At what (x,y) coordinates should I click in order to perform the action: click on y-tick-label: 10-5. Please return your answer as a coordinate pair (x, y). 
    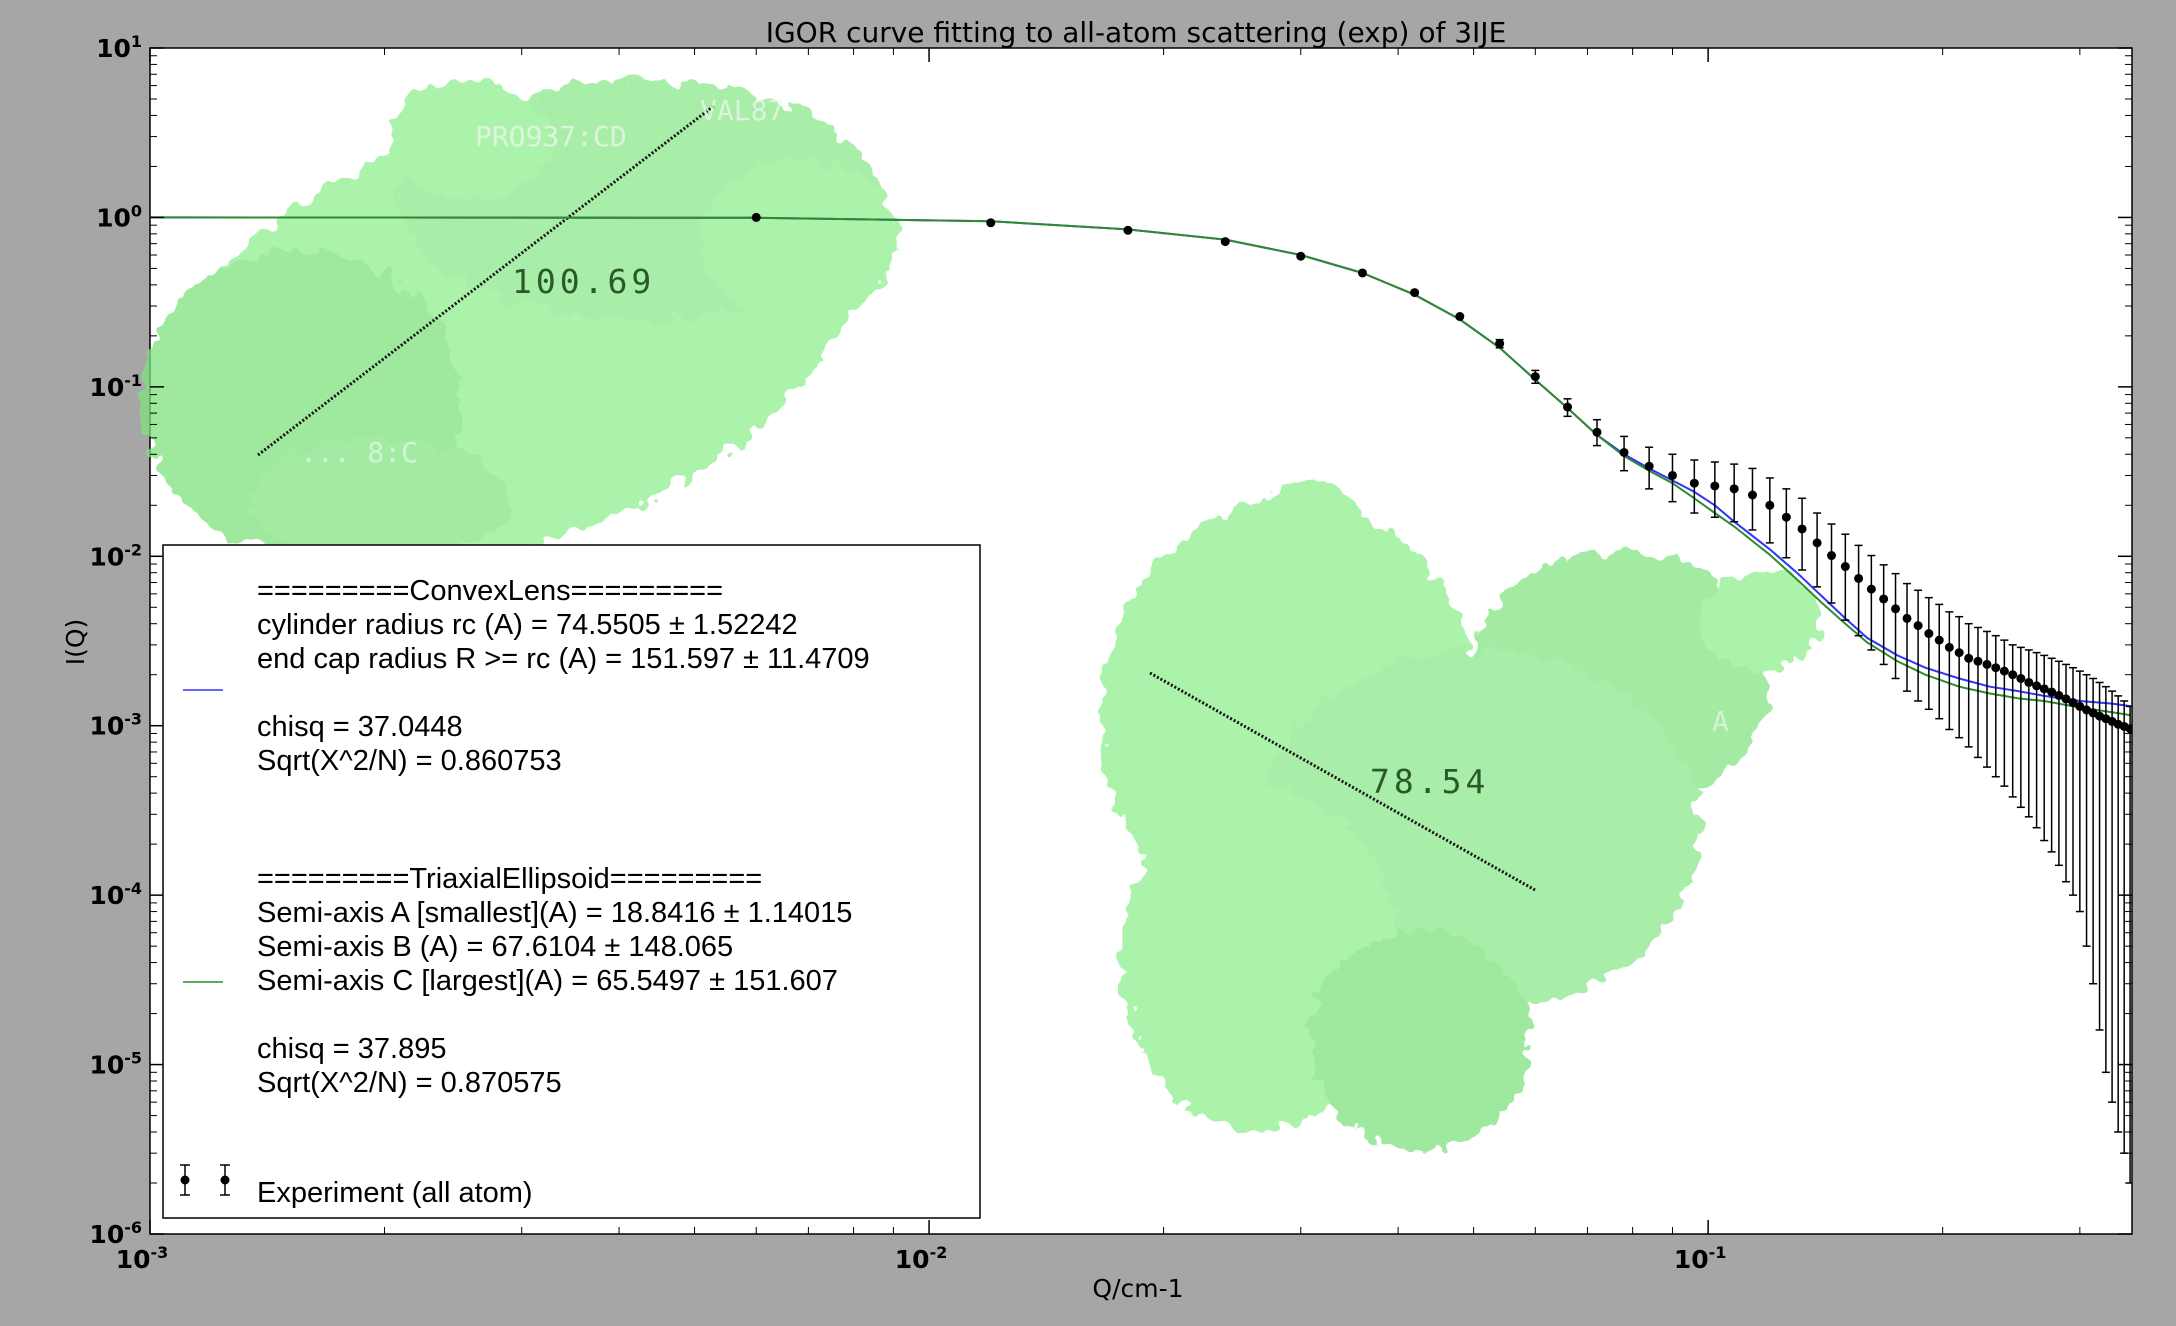
    Looking at the image, I should click on (115, 1064).